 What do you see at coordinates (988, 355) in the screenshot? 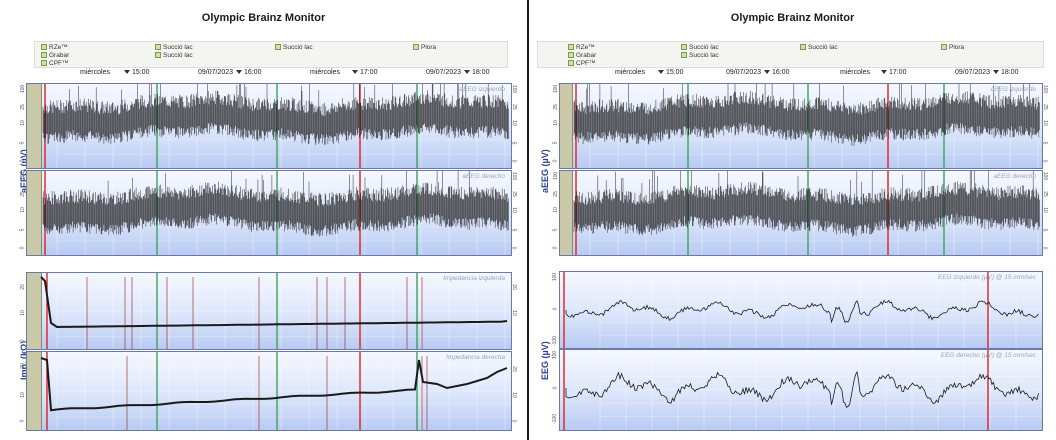
I see `chart-channel-label: EEG derecho (µV) @ 15 mm/sec` at bounding box center [988, 355].